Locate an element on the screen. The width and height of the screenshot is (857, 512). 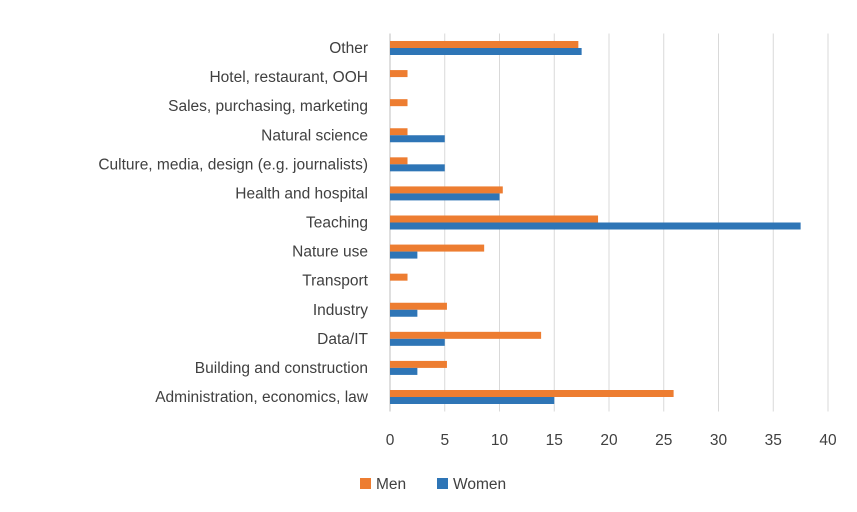
bar-men-hotel-restaurant-ooh is located at coordinates (399, 74).